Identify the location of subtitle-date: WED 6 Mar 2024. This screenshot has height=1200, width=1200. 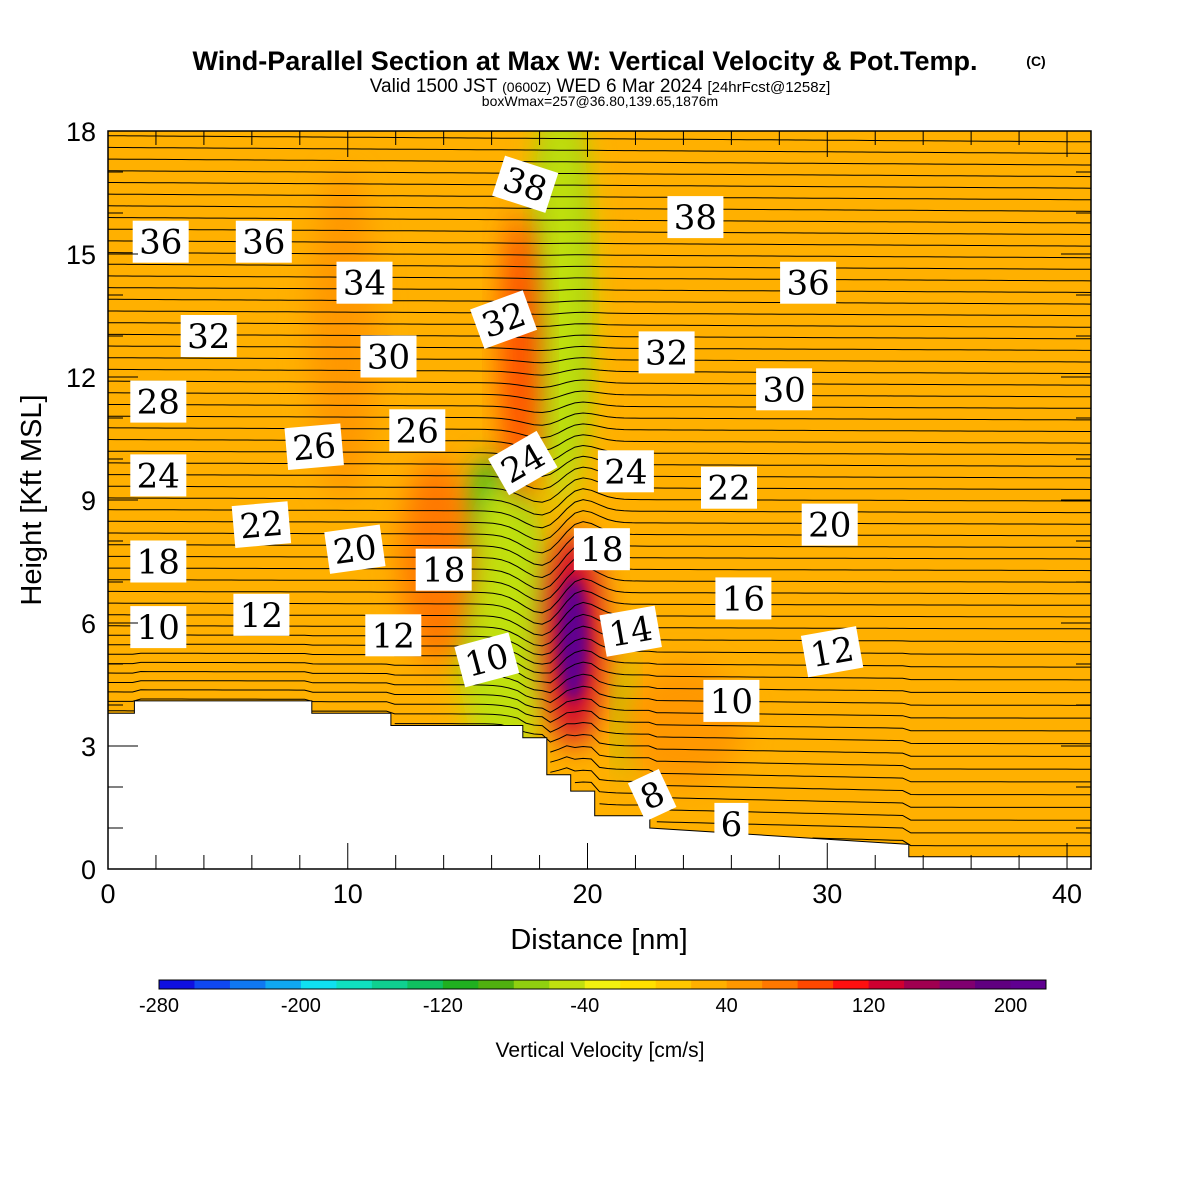
(629, 86).